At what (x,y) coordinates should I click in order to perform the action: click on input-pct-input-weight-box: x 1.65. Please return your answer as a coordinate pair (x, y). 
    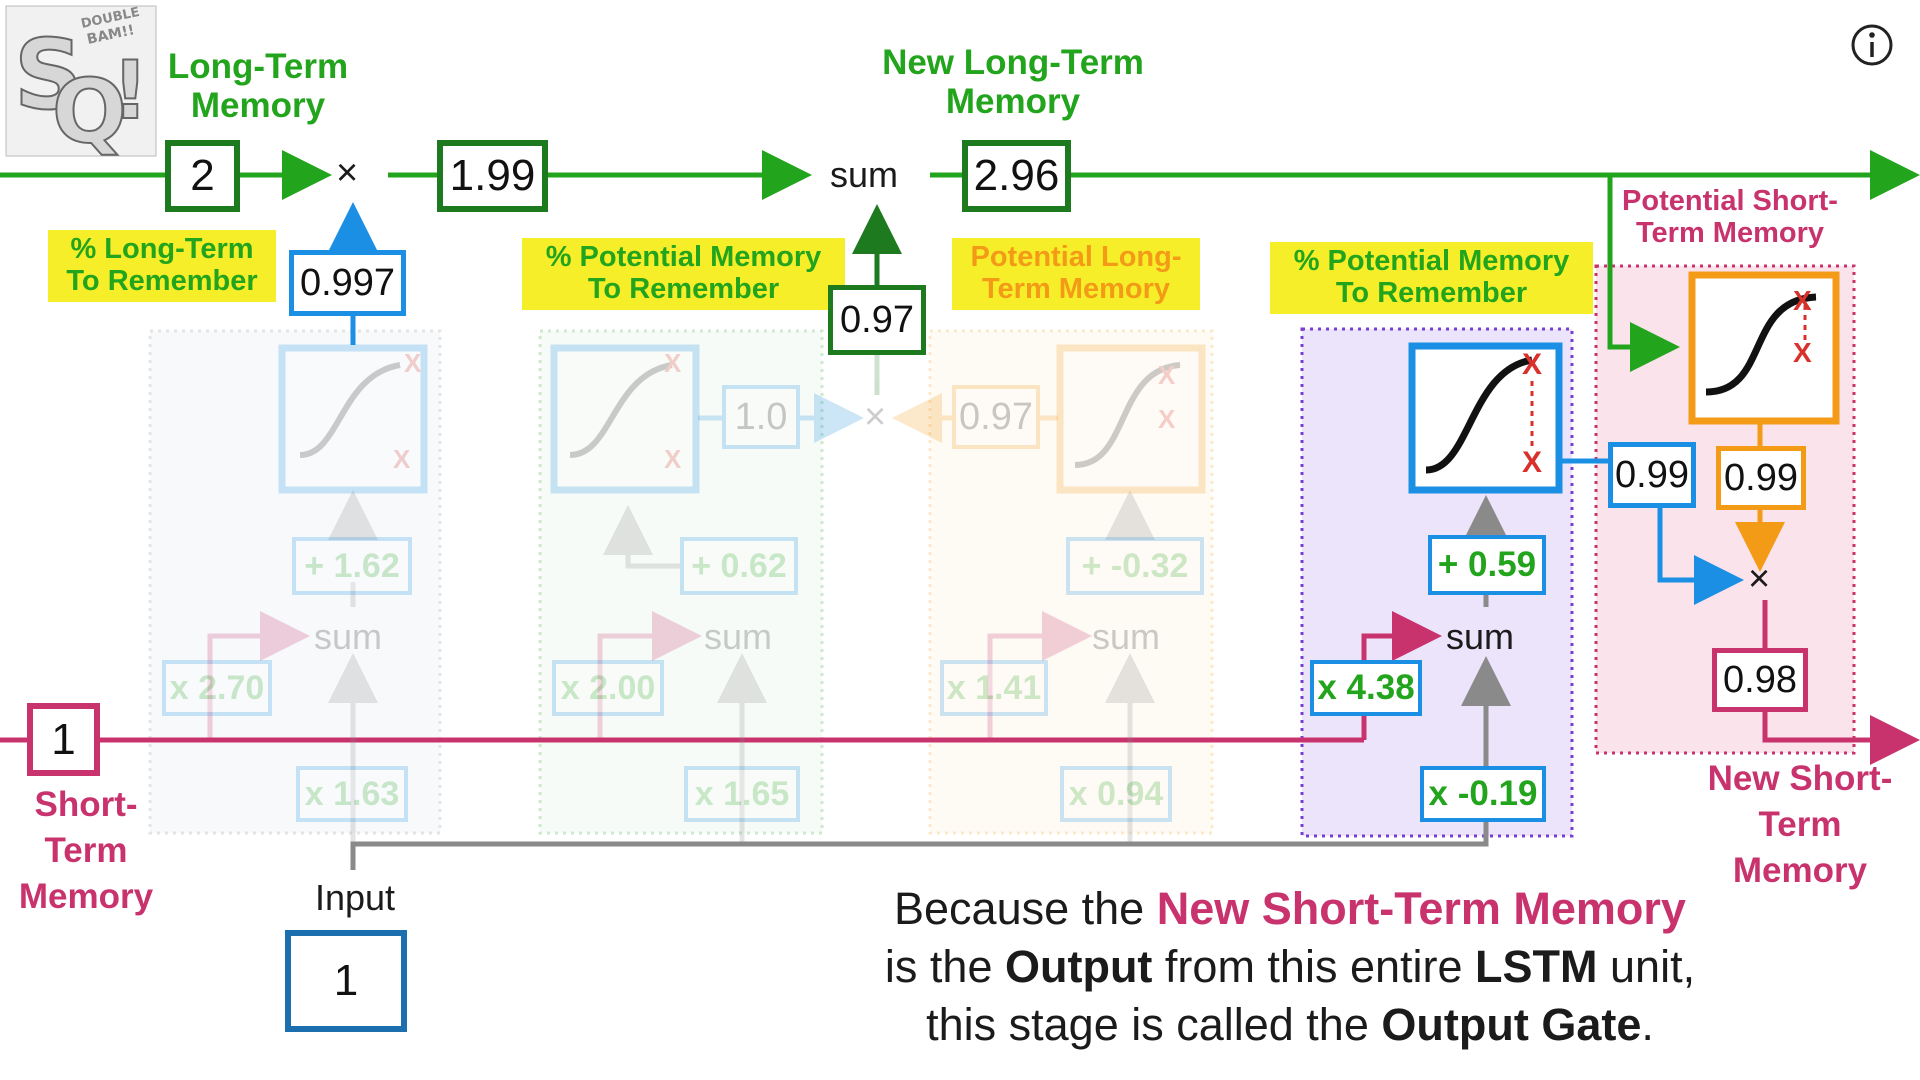
    Looking at the image, I should click on (742, 794).